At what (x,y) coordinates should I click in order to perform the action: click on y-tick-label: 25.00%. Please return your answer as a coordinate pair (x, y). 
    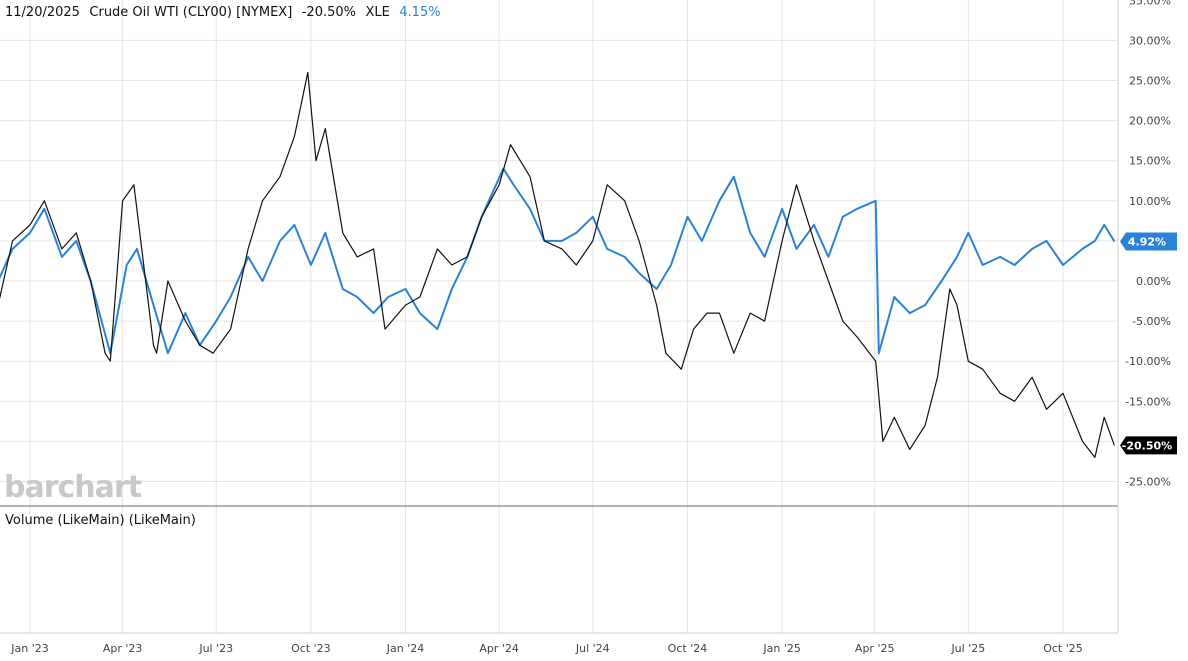
    Looking at the image, I should click on (1150, 81).